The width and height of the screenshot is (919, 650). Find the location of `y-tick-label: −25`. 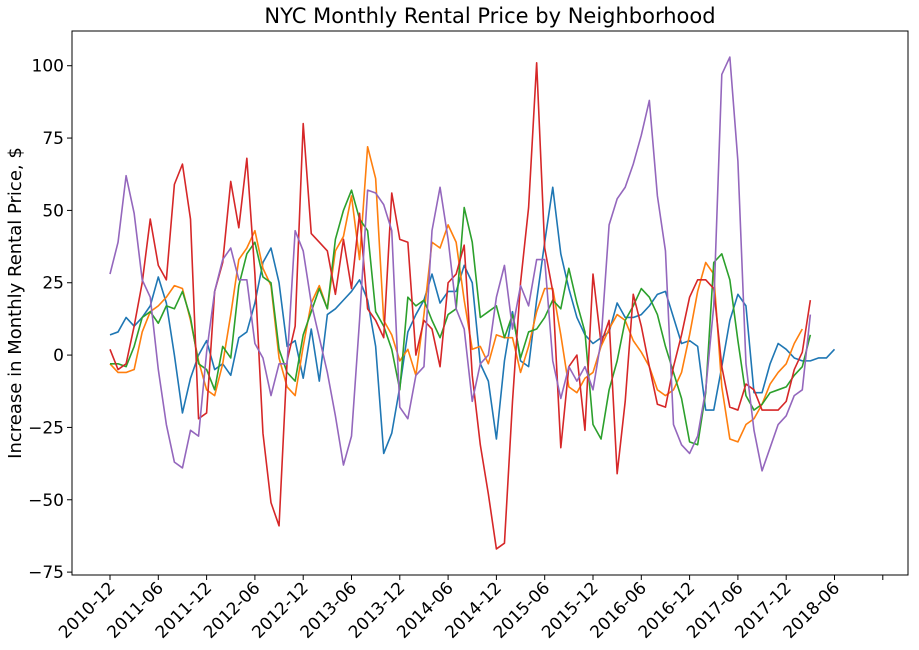

y-tick-label: −25 is located at coordinates (46, 428).